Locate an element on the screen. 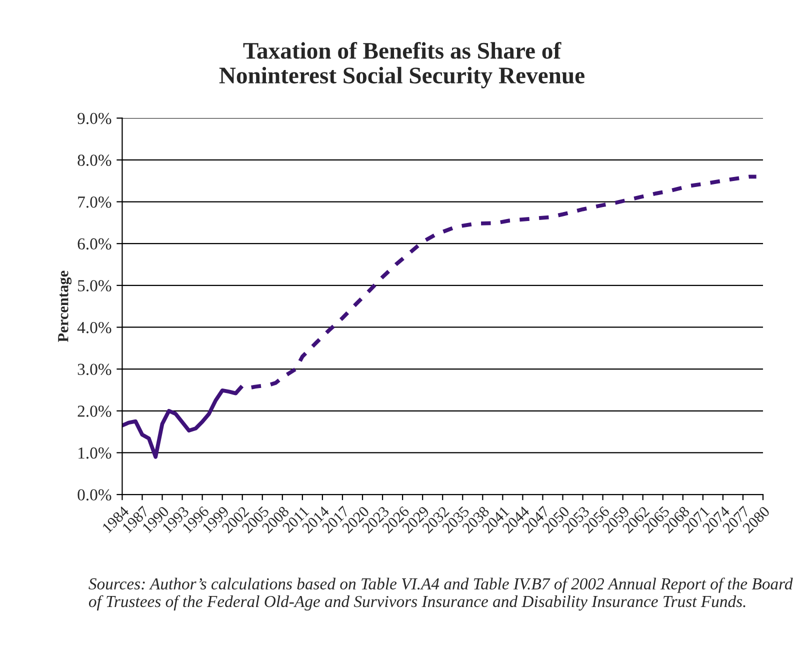  y-tick-label: 5.0% is located at coordinates (95, 286).